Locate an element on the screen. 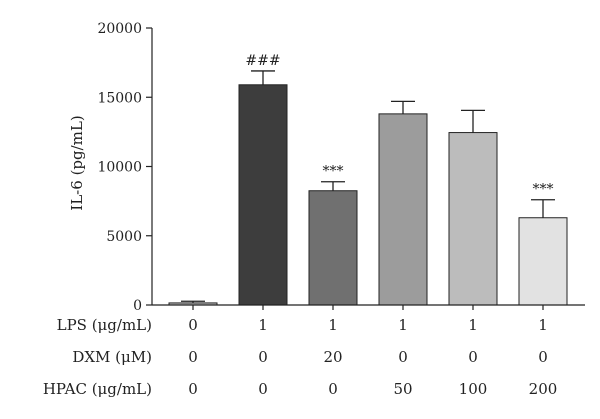 This screenshot has height=419, width=600. x-axis is located at coordinates (368, 307).